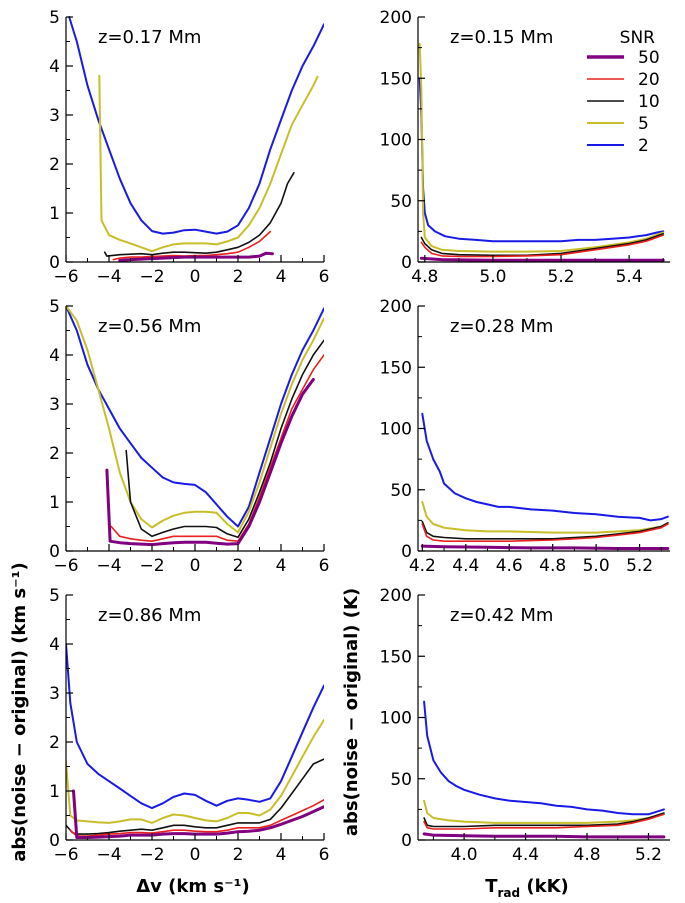  Describe the element at coordinates (501, 615) in the screenshot. I see `panel-label: z=0.42 Mm` at that location.